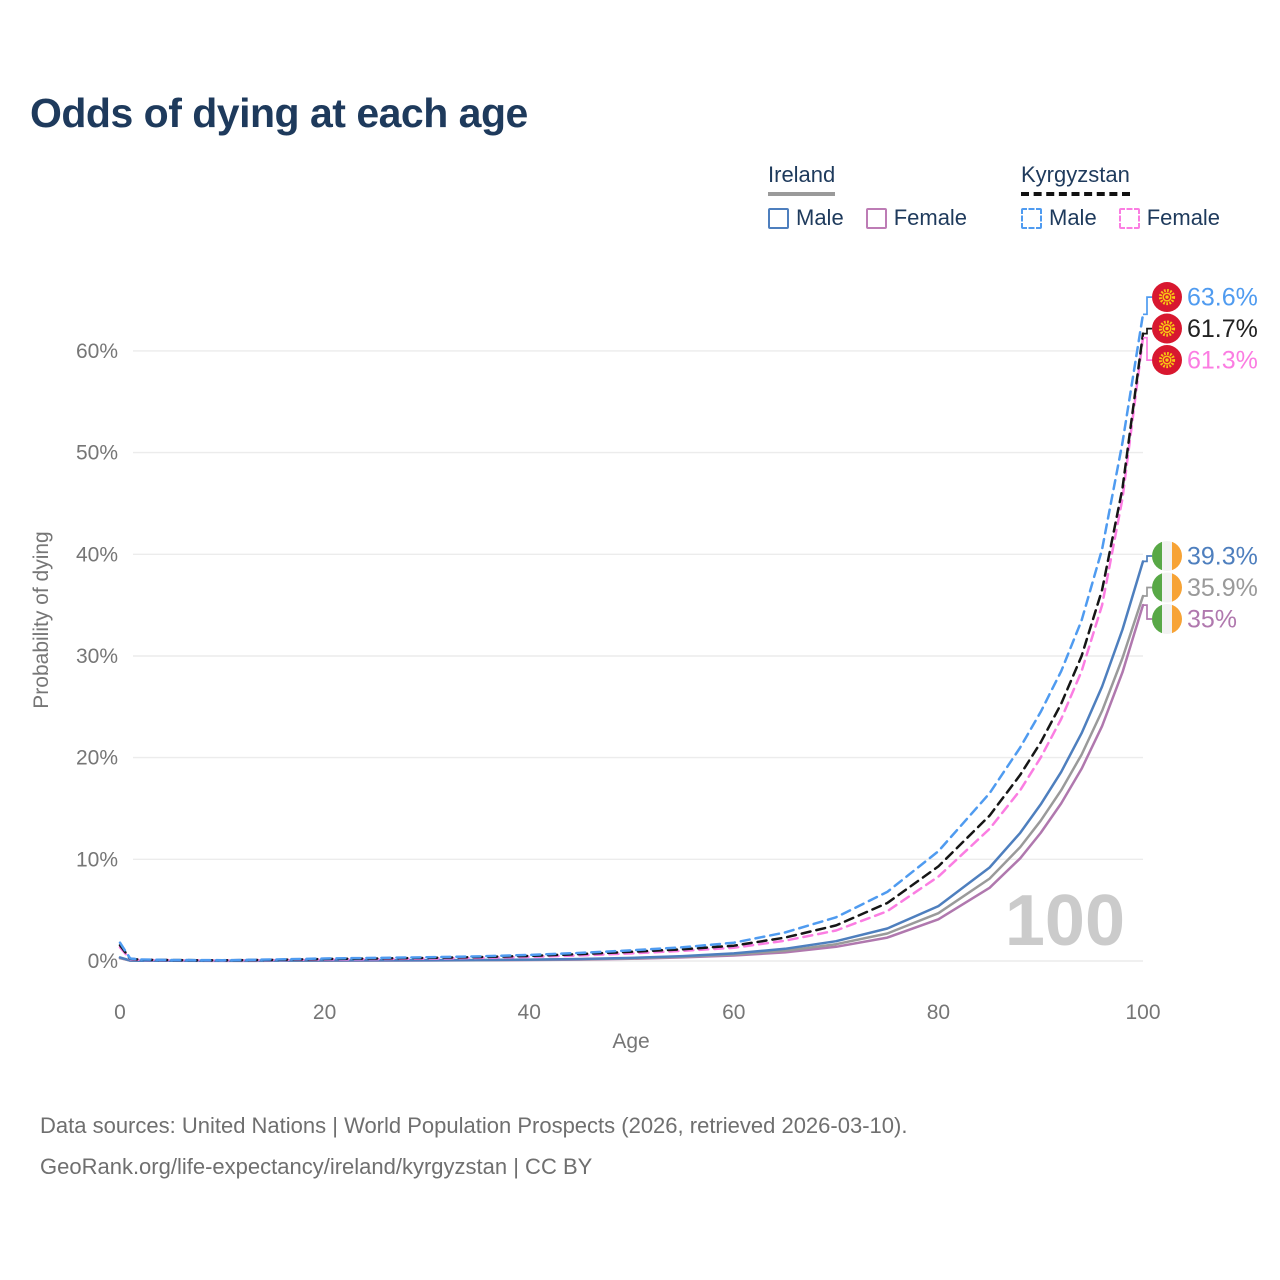 The height and width of the screenshot is (1280, 1280). I want to click on x-tick-label: 80, so click(938, 1012).